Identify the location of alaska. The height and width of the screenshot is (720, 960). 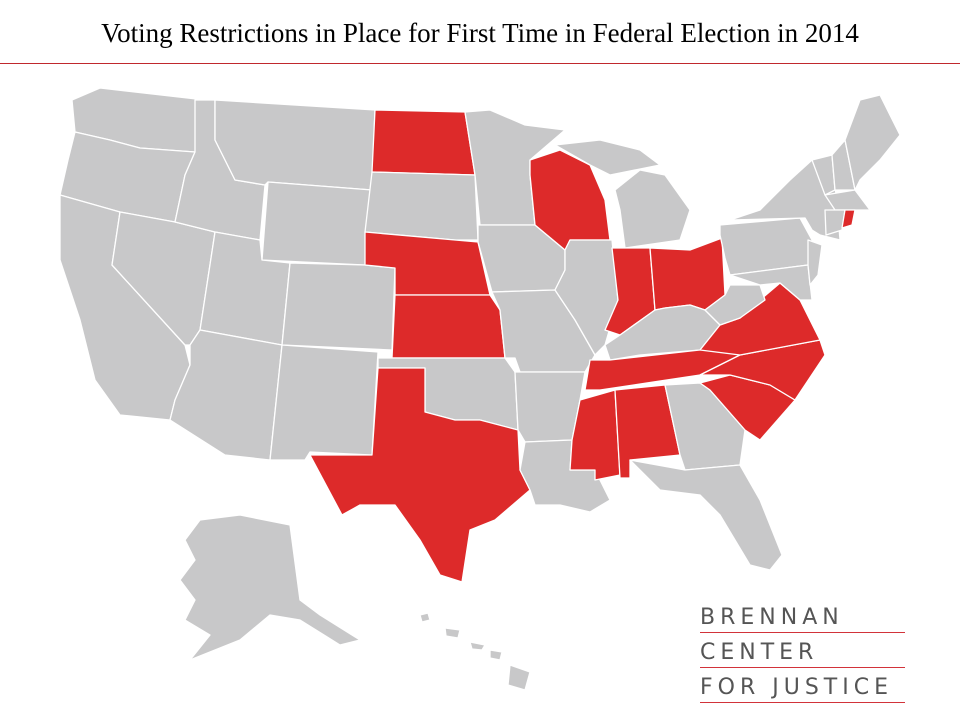
(270, 587).